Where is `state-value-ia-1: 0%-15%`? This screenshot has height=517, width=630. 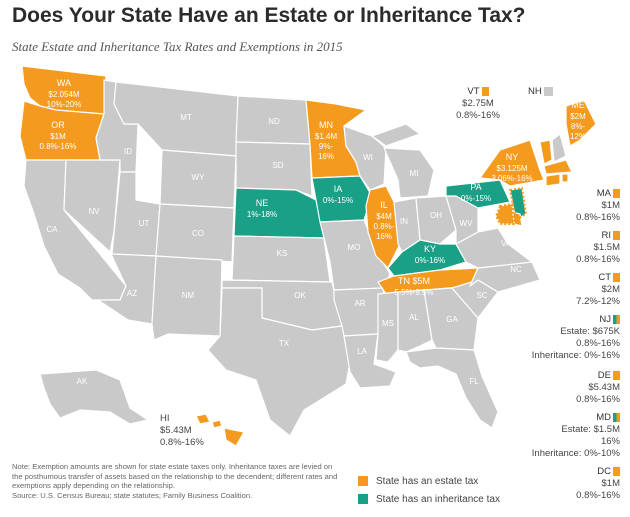
state-value-ia-1: 0%-15% is located at coordinates (338, 200).